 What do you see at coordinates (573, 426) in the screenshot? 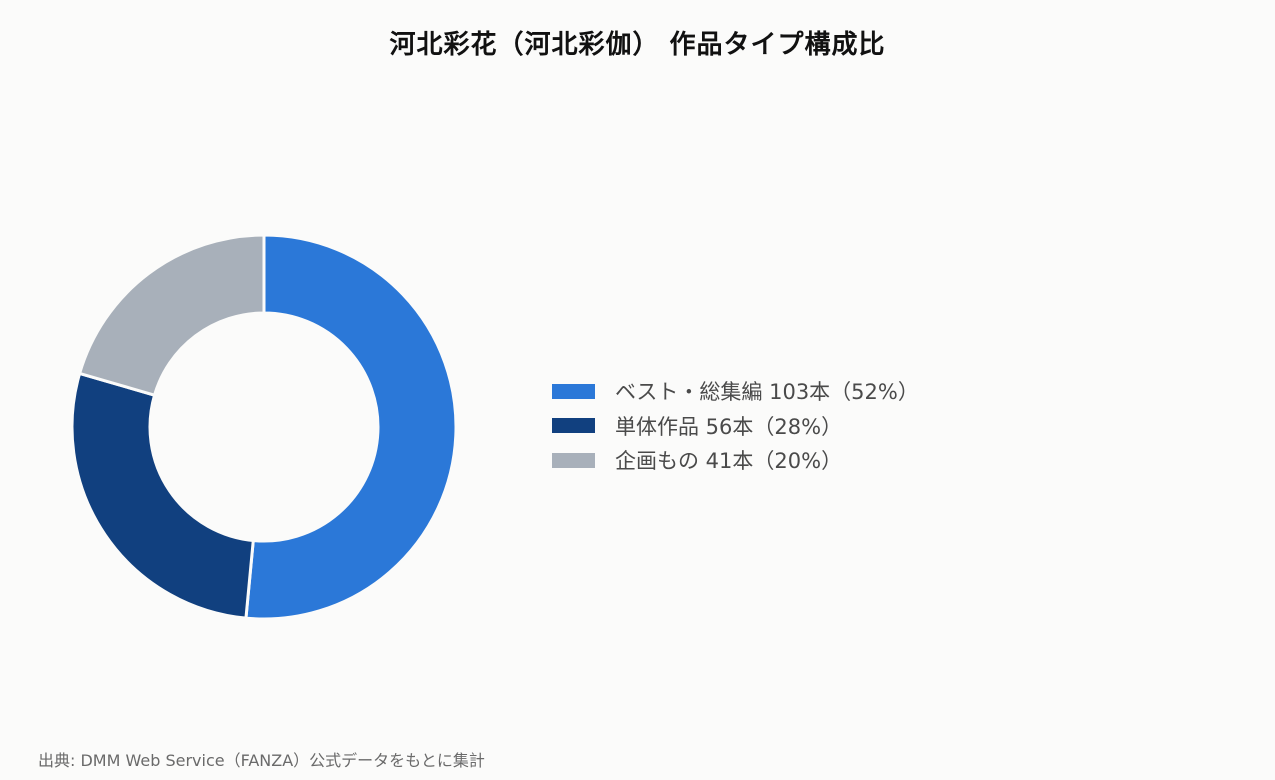
I see `legend-swatch-single` at bounding box center [573, 426].